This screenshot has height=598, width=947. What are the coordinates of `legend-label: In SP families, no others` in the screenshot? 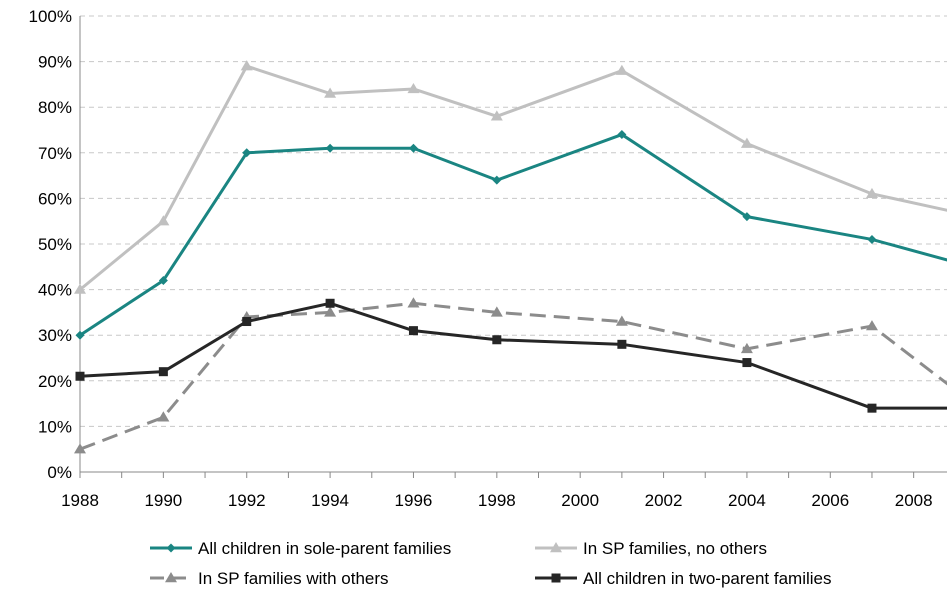 It's located at (675, 548).